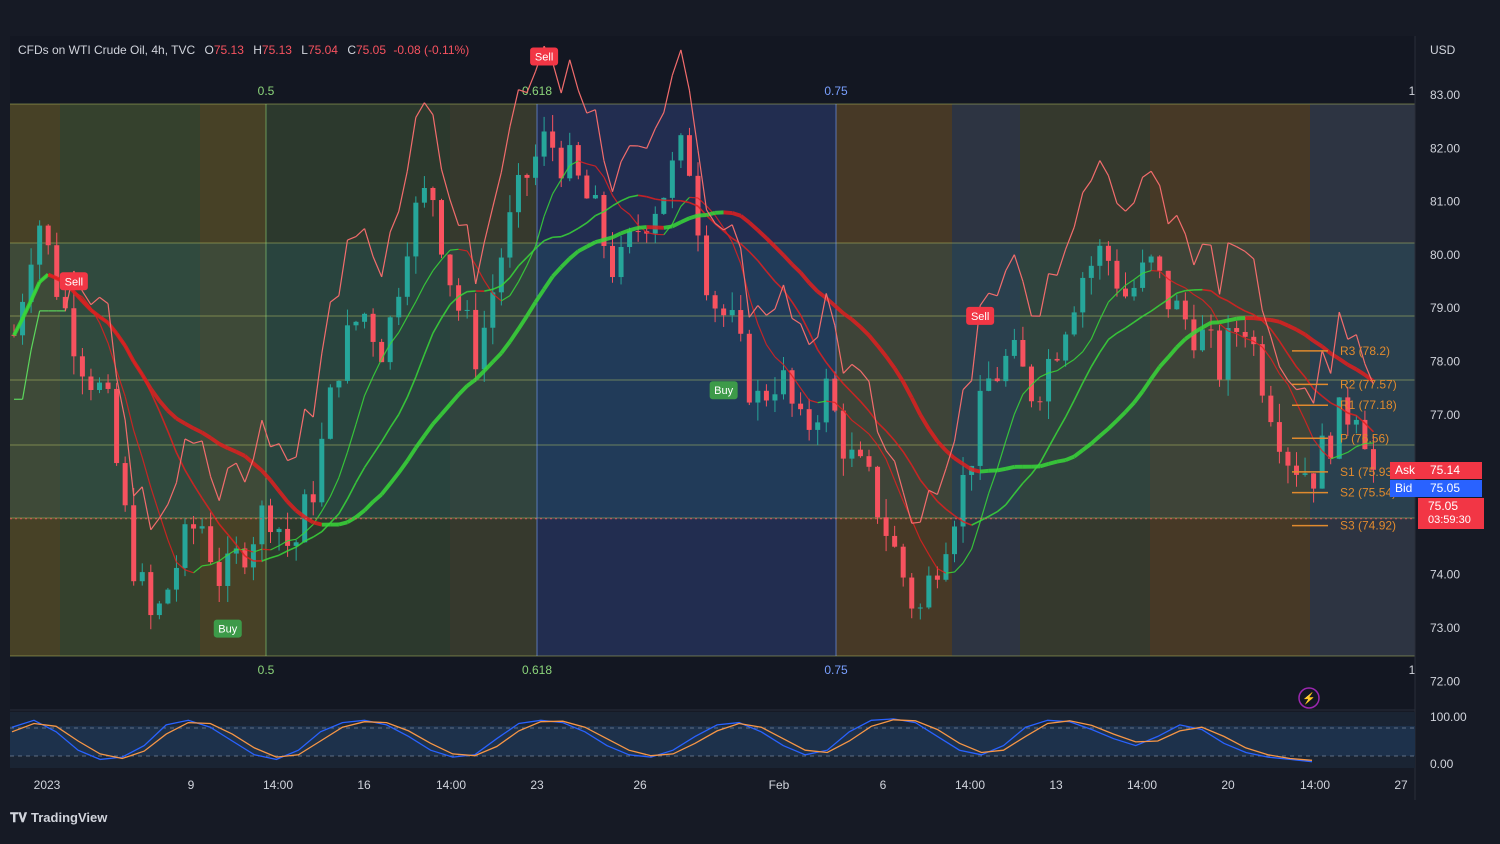 The height and width of the screenshot is (844, 1500). I want to click on bid-label-tag: Bid, so click(1405, 488).